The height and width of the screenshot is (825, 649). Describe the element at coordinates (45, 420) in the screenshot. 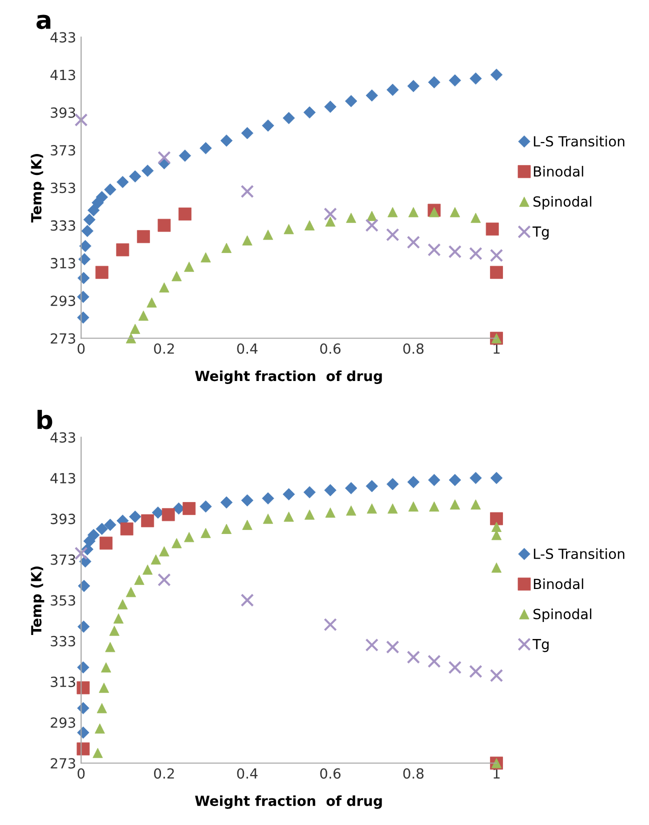

I see `chart-title: b` at that location.